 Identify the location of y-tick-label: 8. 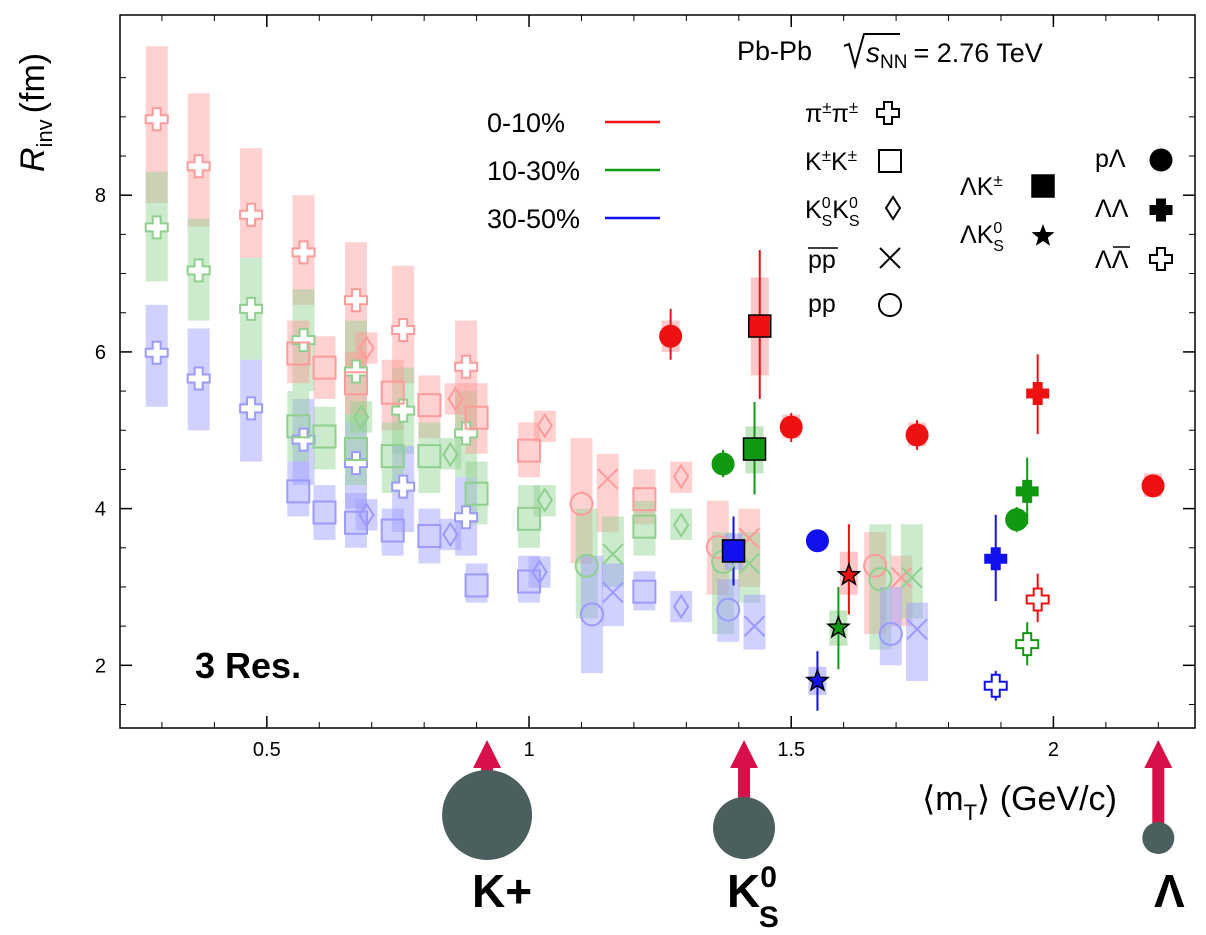
(100, 196).